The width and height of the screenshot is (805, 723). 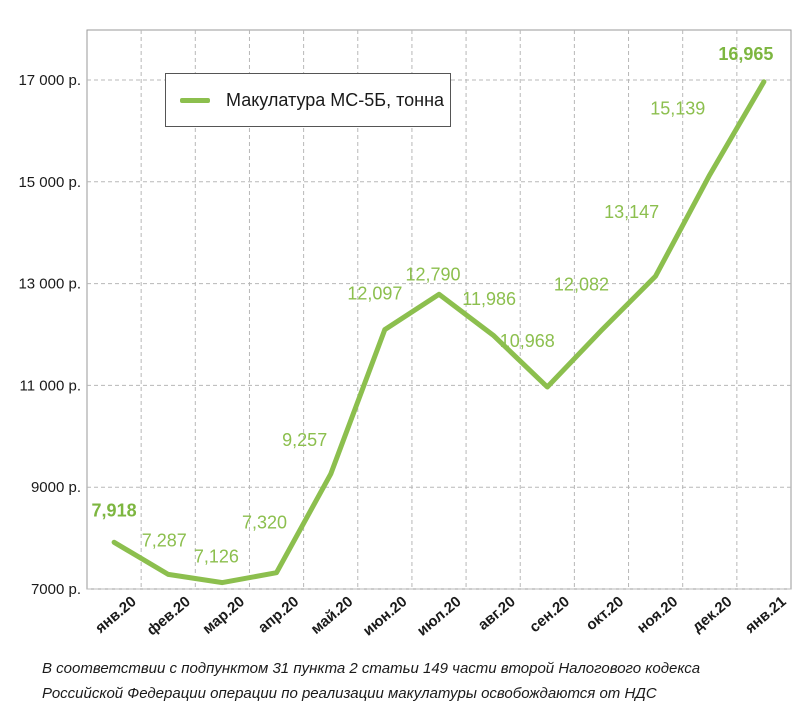 What do you see at coordinates (605, 613) in the screenshot?
I see `x-tick-label: окт.20` at bounding box center [605, 613].